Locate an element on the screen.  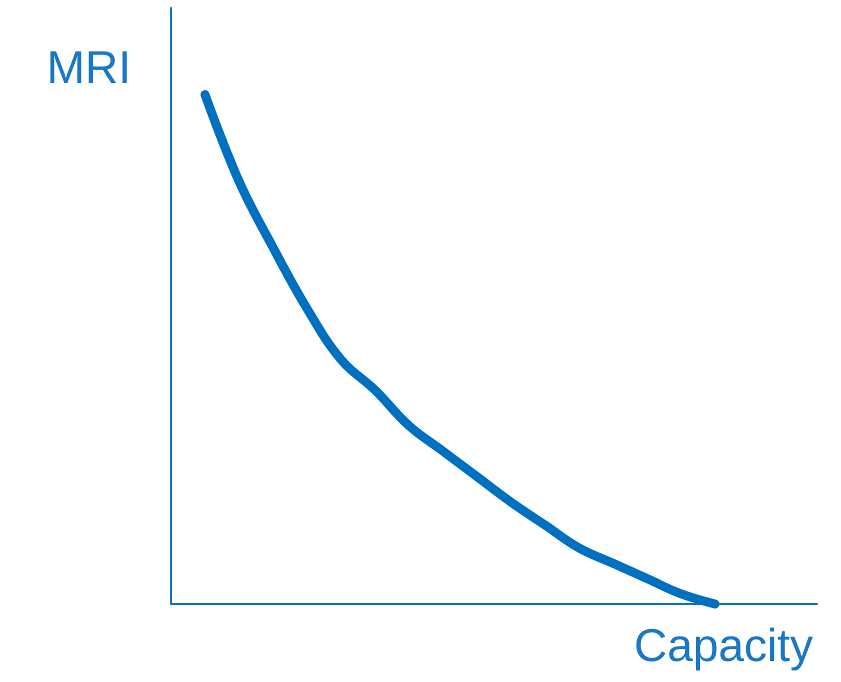
y-axis-title: MRI is located at coordinates (88, 67).